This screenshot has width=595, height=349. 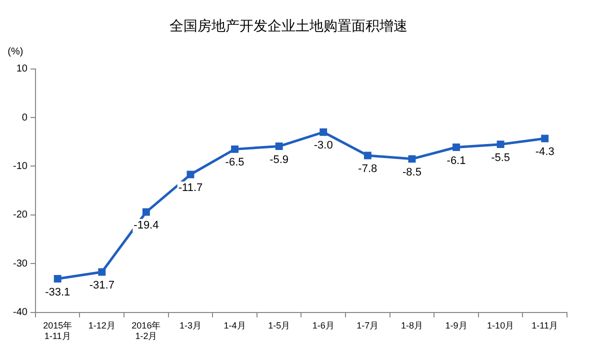 What do you see at coordinates (20, 166) in the screenshot?
I see `y-tick-label: -10` at bounding box center [20, 166].